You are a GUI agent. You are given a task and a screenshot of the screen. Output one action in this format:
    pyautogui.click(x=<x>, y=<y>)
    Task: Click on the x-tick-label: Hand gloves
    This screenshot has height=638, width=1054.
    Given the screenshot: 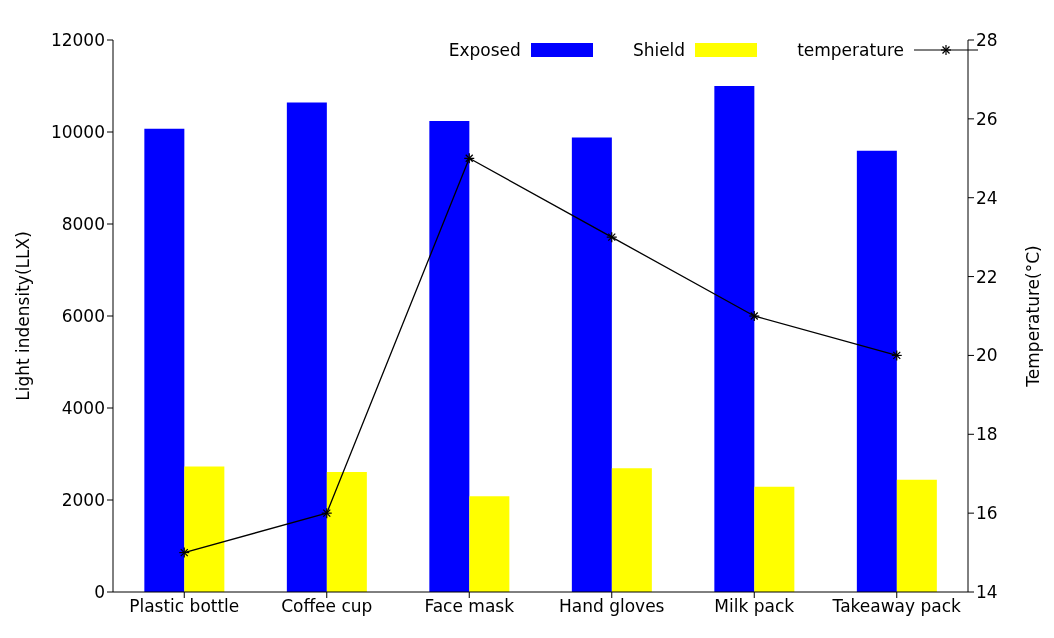 What is the action you would take?
    pyautogui.click(x=612, y=606)
    